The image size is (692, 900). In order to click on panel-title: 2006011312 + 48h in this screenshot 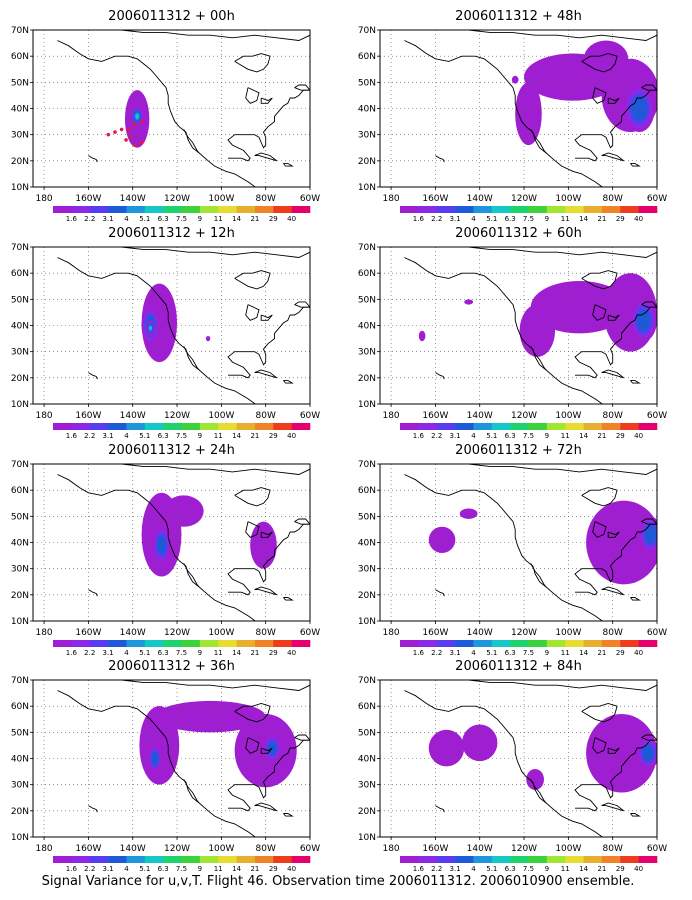, I will do `click(518, 16)`.